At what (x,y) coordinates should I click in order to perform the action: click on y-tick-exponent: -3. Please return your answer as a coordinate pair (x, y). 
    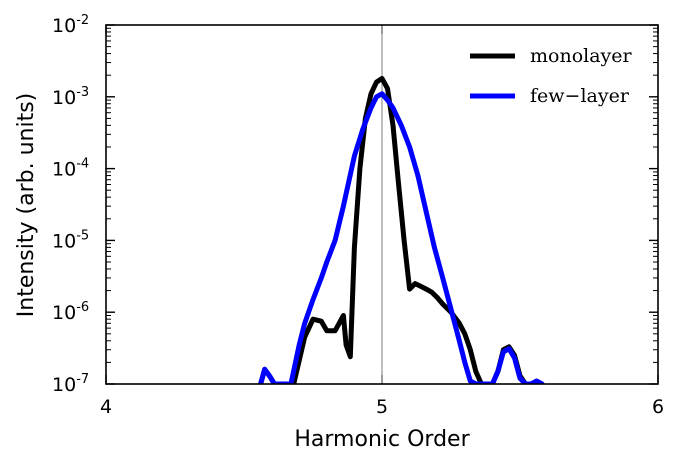
    Looking at the image, I should click on (82, 92).